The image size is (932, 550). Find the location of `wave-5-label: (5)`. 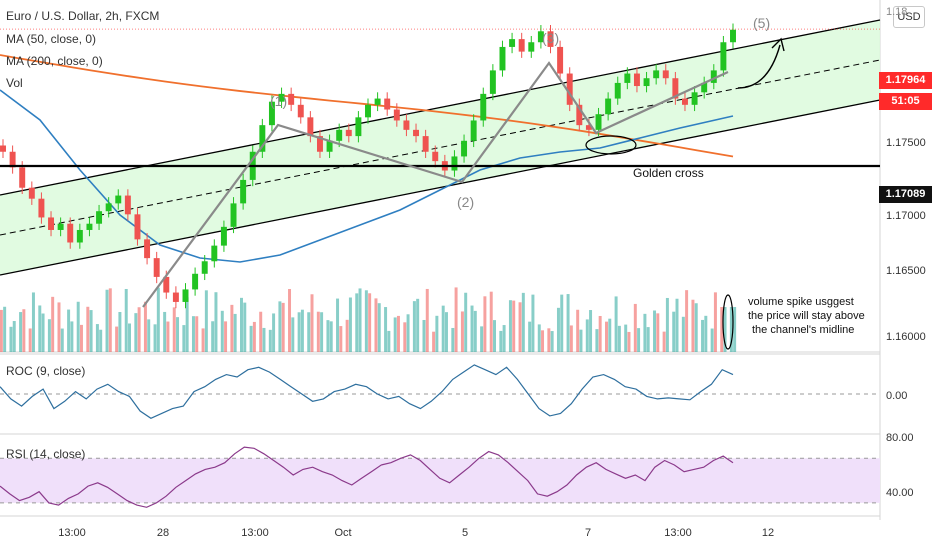

wave-5-label: (5) is located at coordinates (762, 23).